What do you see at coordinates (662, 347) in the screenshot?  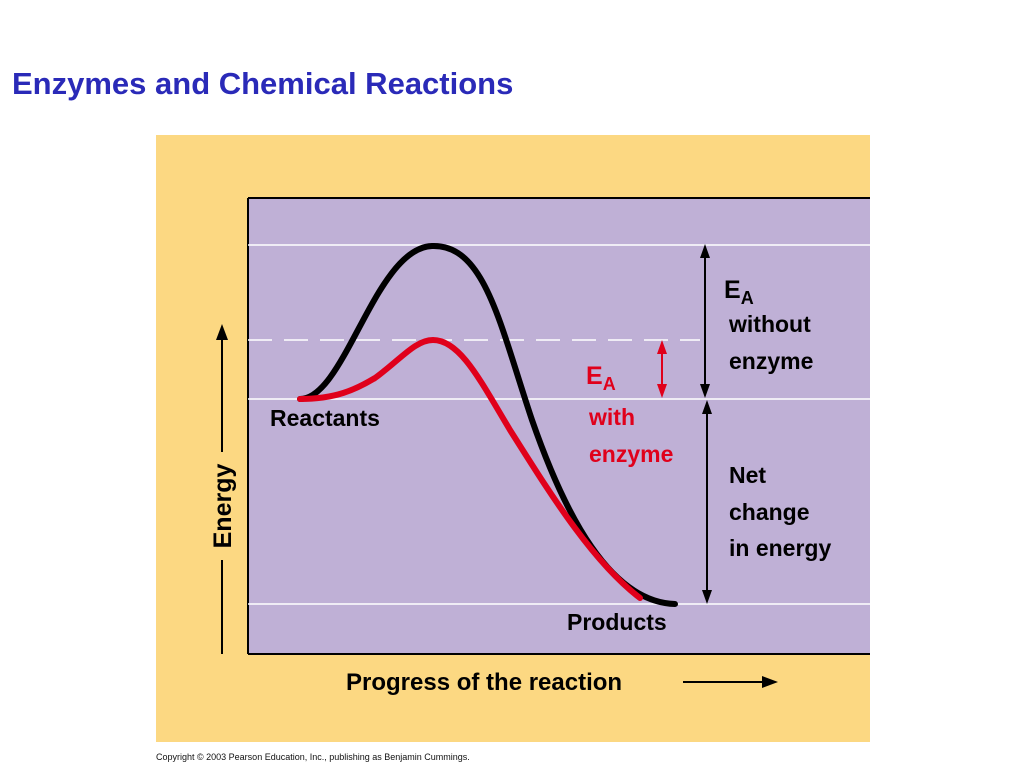 I see `ea-with-arrowhead-up` at bounding box center [662, 347].